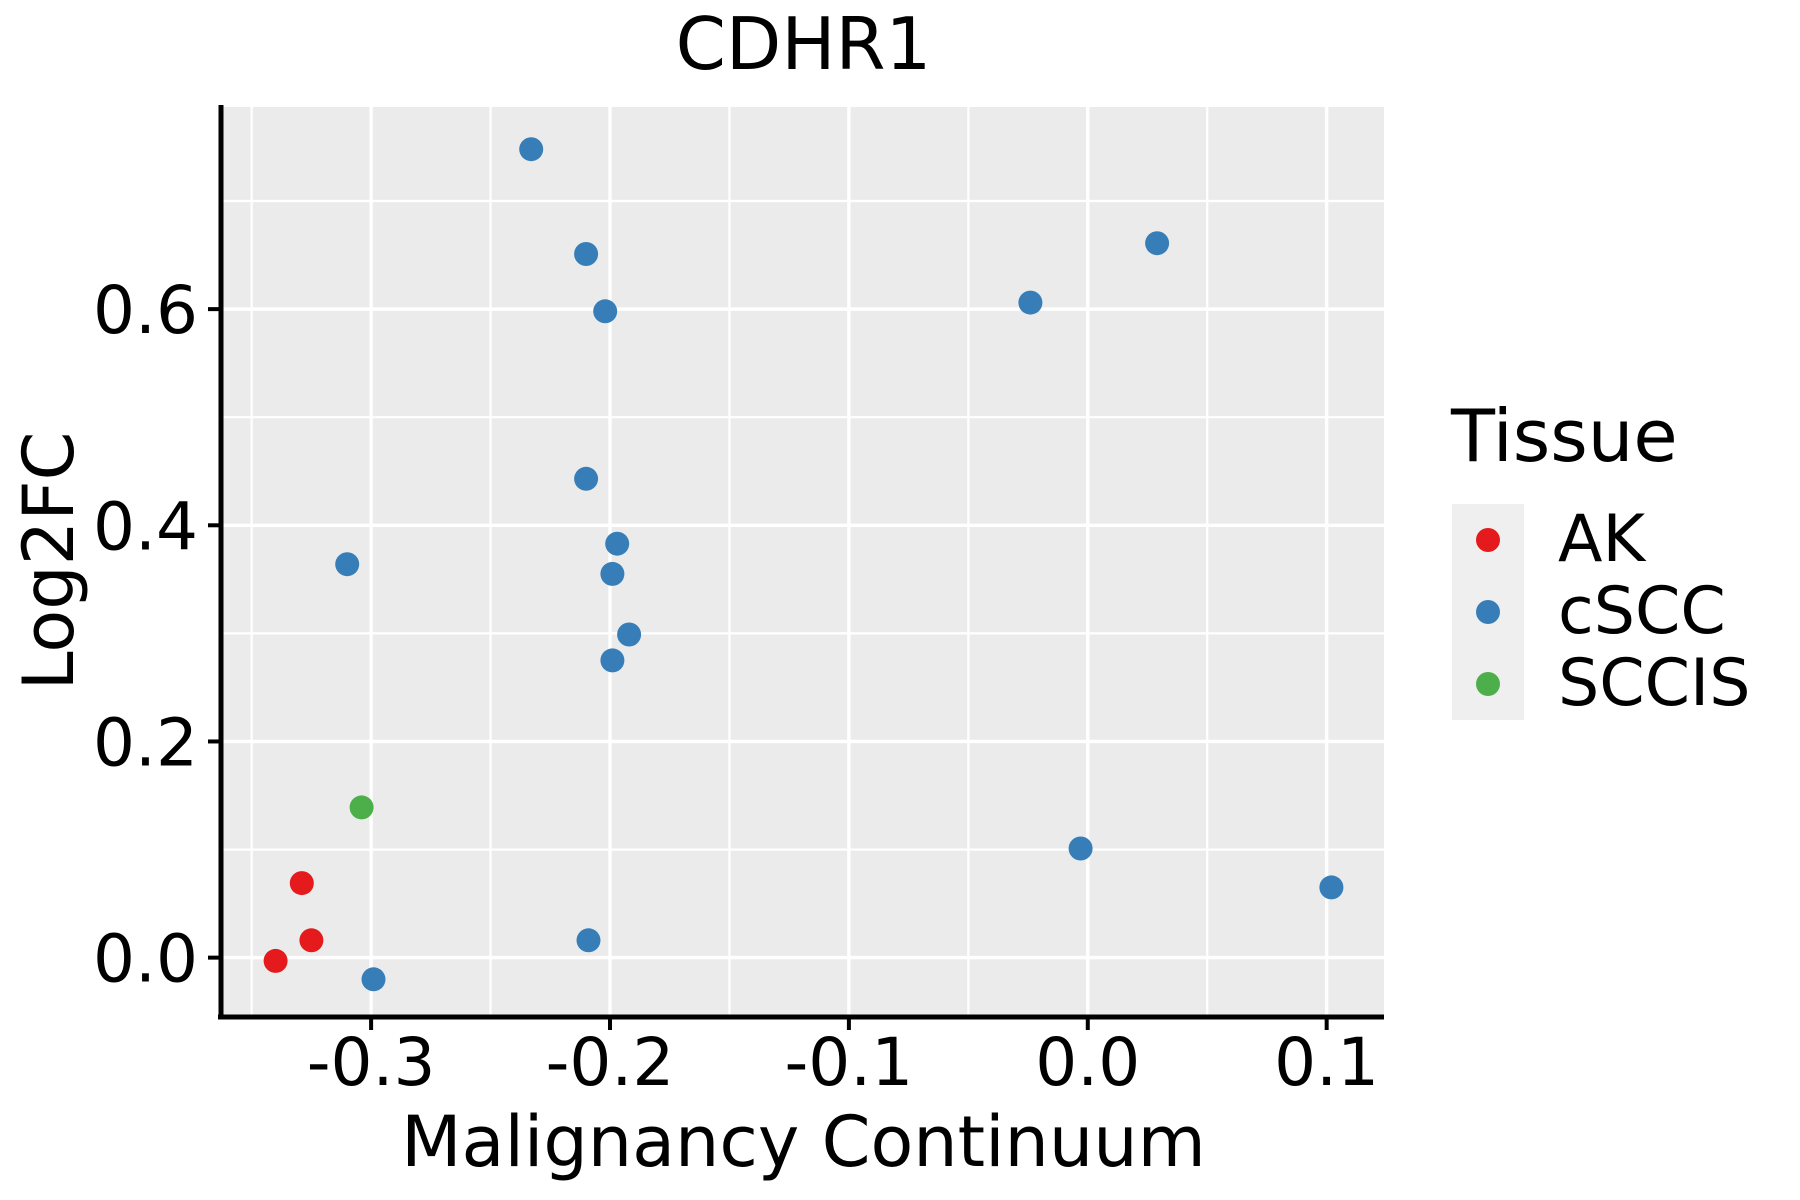 This screenshot has height=1200, width=1800. I want to click on x-tick-label: -0.1, so click(848, 1062).